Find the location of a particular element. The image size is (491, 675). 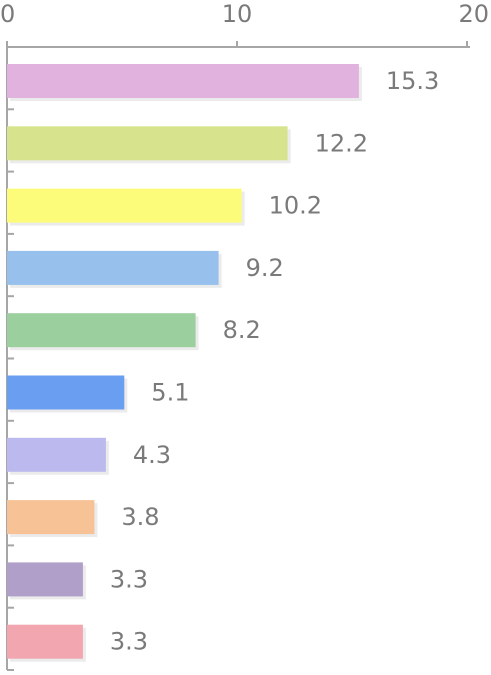

data-label: 9.2 is located at coordinates (265, 268).